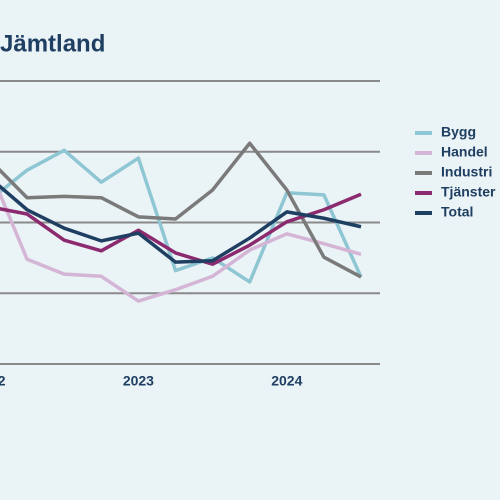 The image size is (500, 500). Describe the element at coordinates (457, 212) in the screenshot. I see `legend-label: Total` at that location.